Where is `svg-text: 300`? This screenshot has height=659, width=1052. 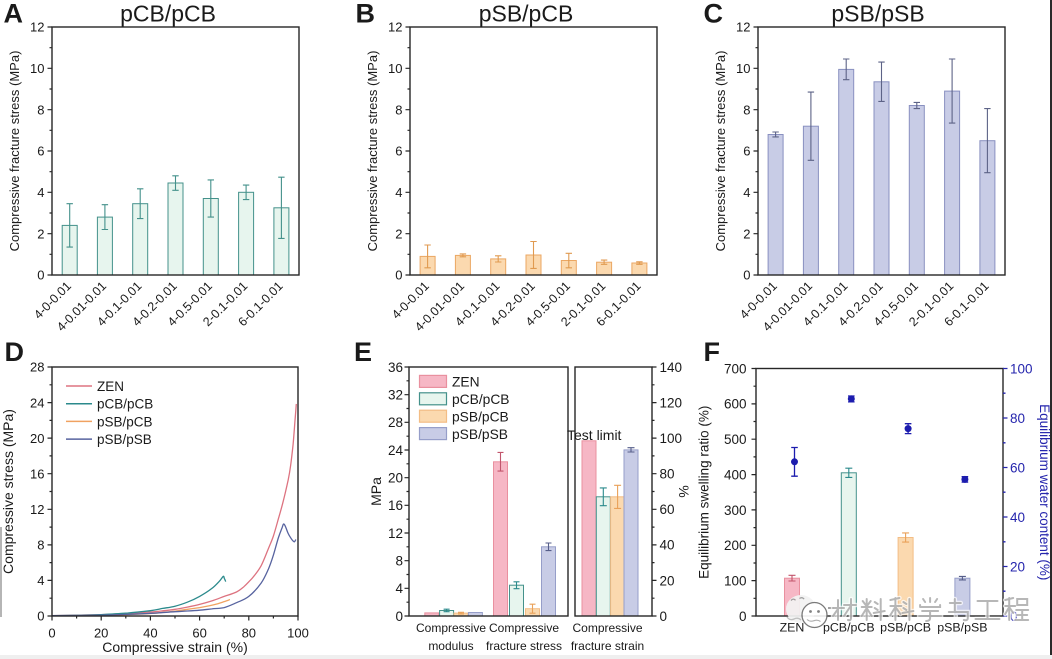
svg-text: 300 is located at coordinates (735, 510).